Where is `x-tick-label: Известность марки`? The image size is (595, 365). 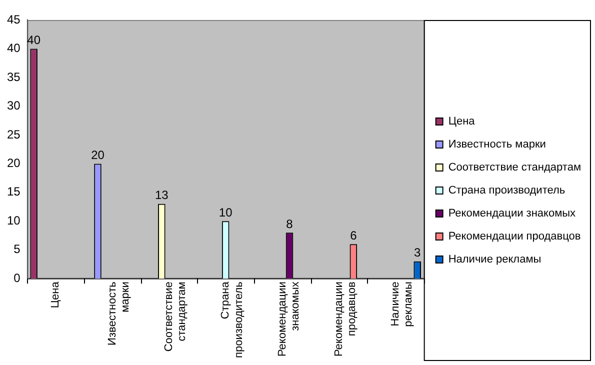 x-tick-label: Известность марки is located at coordinates (119, 313).